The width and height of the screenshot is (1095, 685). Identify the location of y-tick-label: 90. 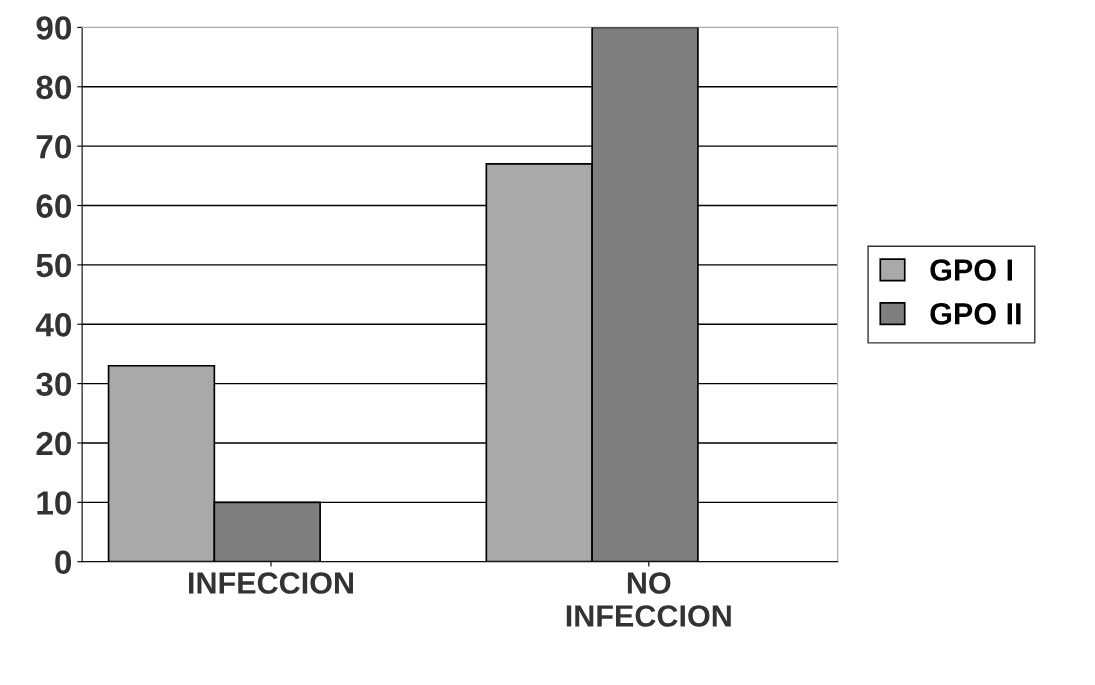
(54, 28).